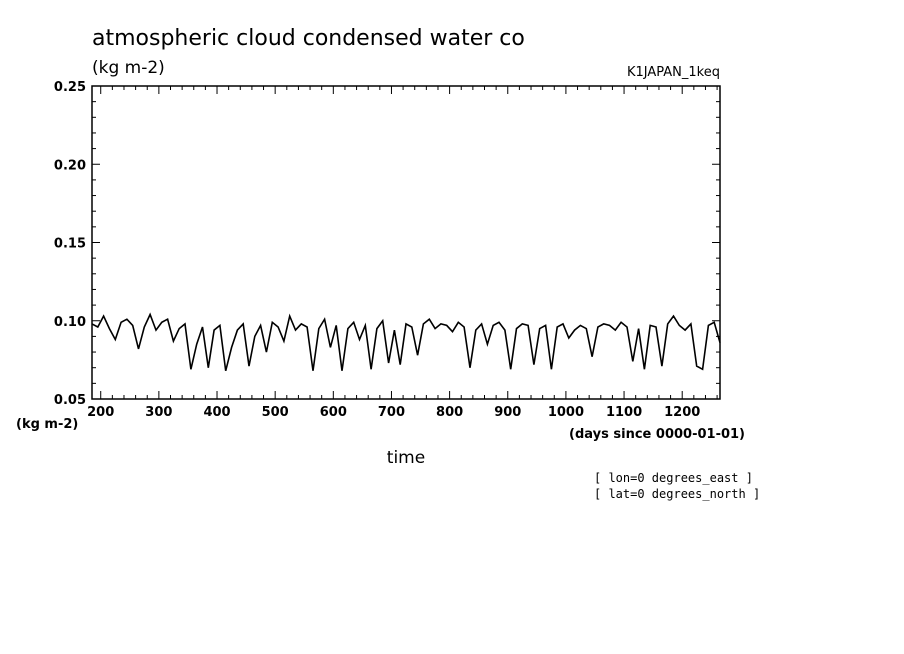  I want to click on x-tick-label: 900, so click(507, 412).